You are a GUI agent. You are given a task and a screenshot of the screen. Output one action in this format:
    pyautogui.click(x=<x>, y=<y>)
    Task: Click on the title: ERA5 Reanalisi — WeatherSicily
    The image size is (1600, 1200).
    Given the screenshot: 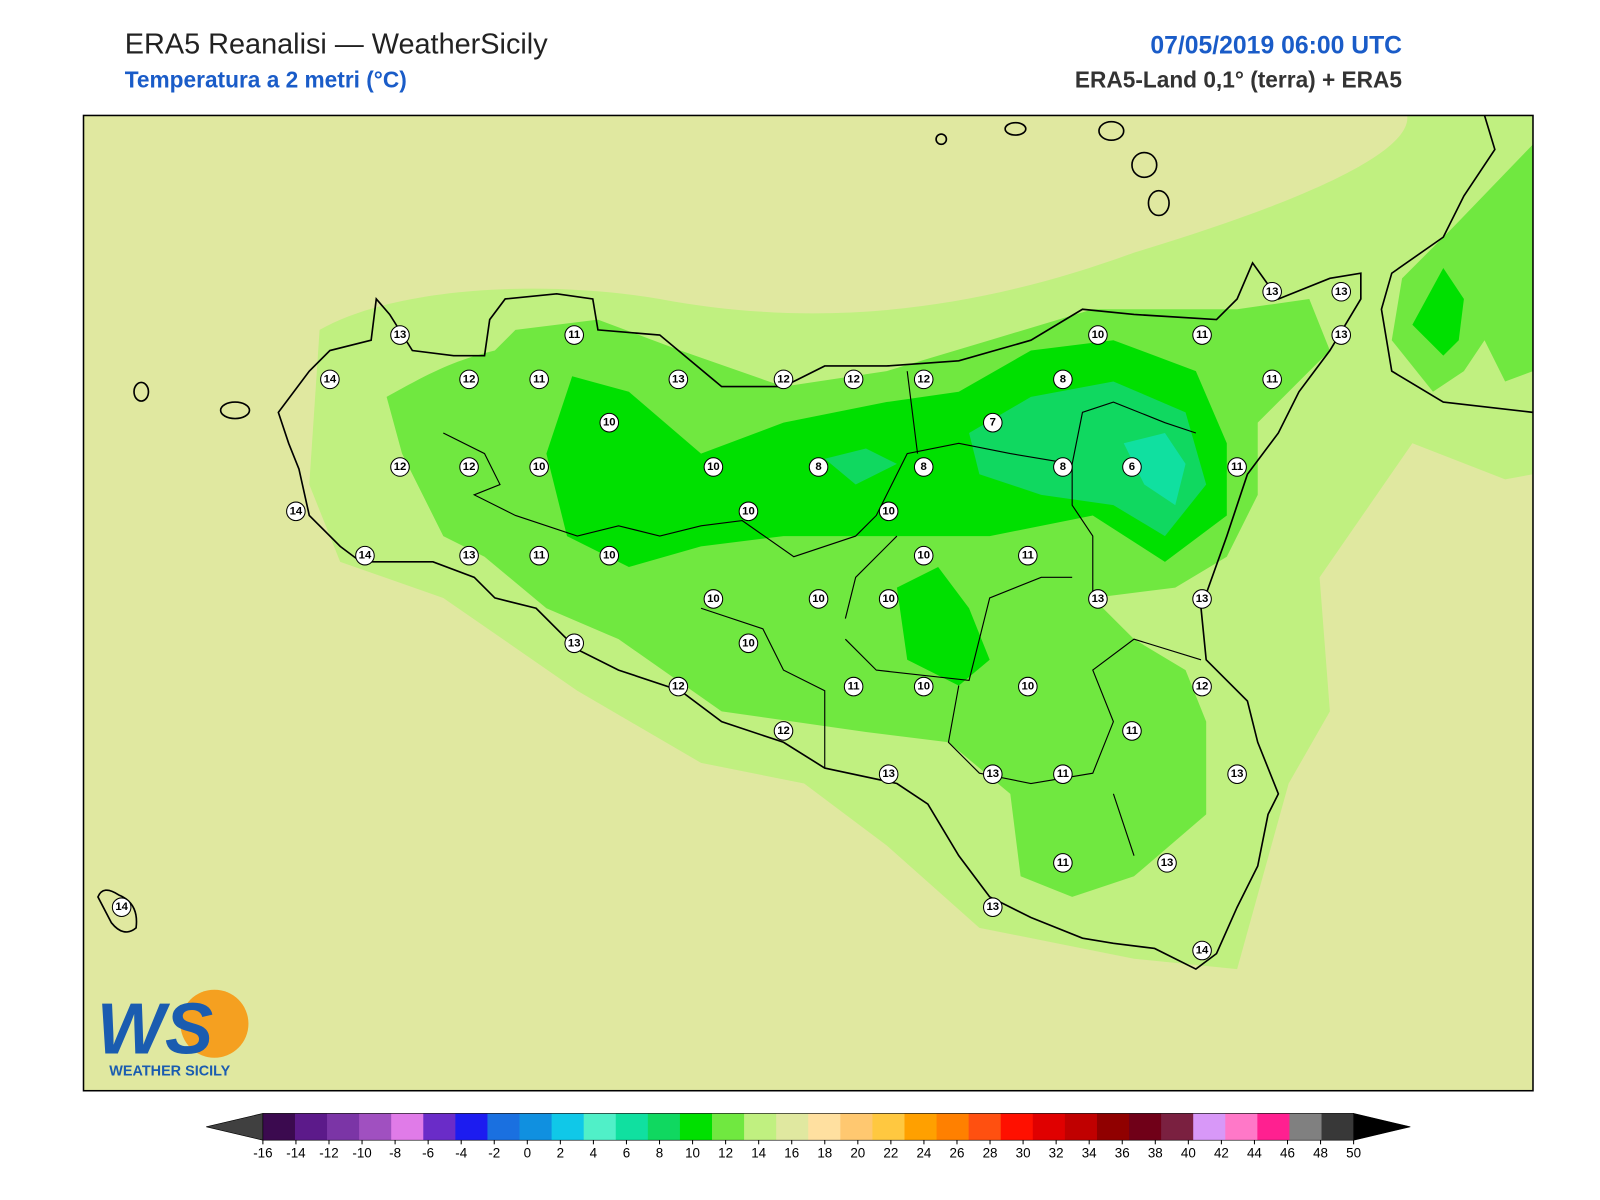 What is the action you would take?
    pyautogui.click(x=336, y=45)
    